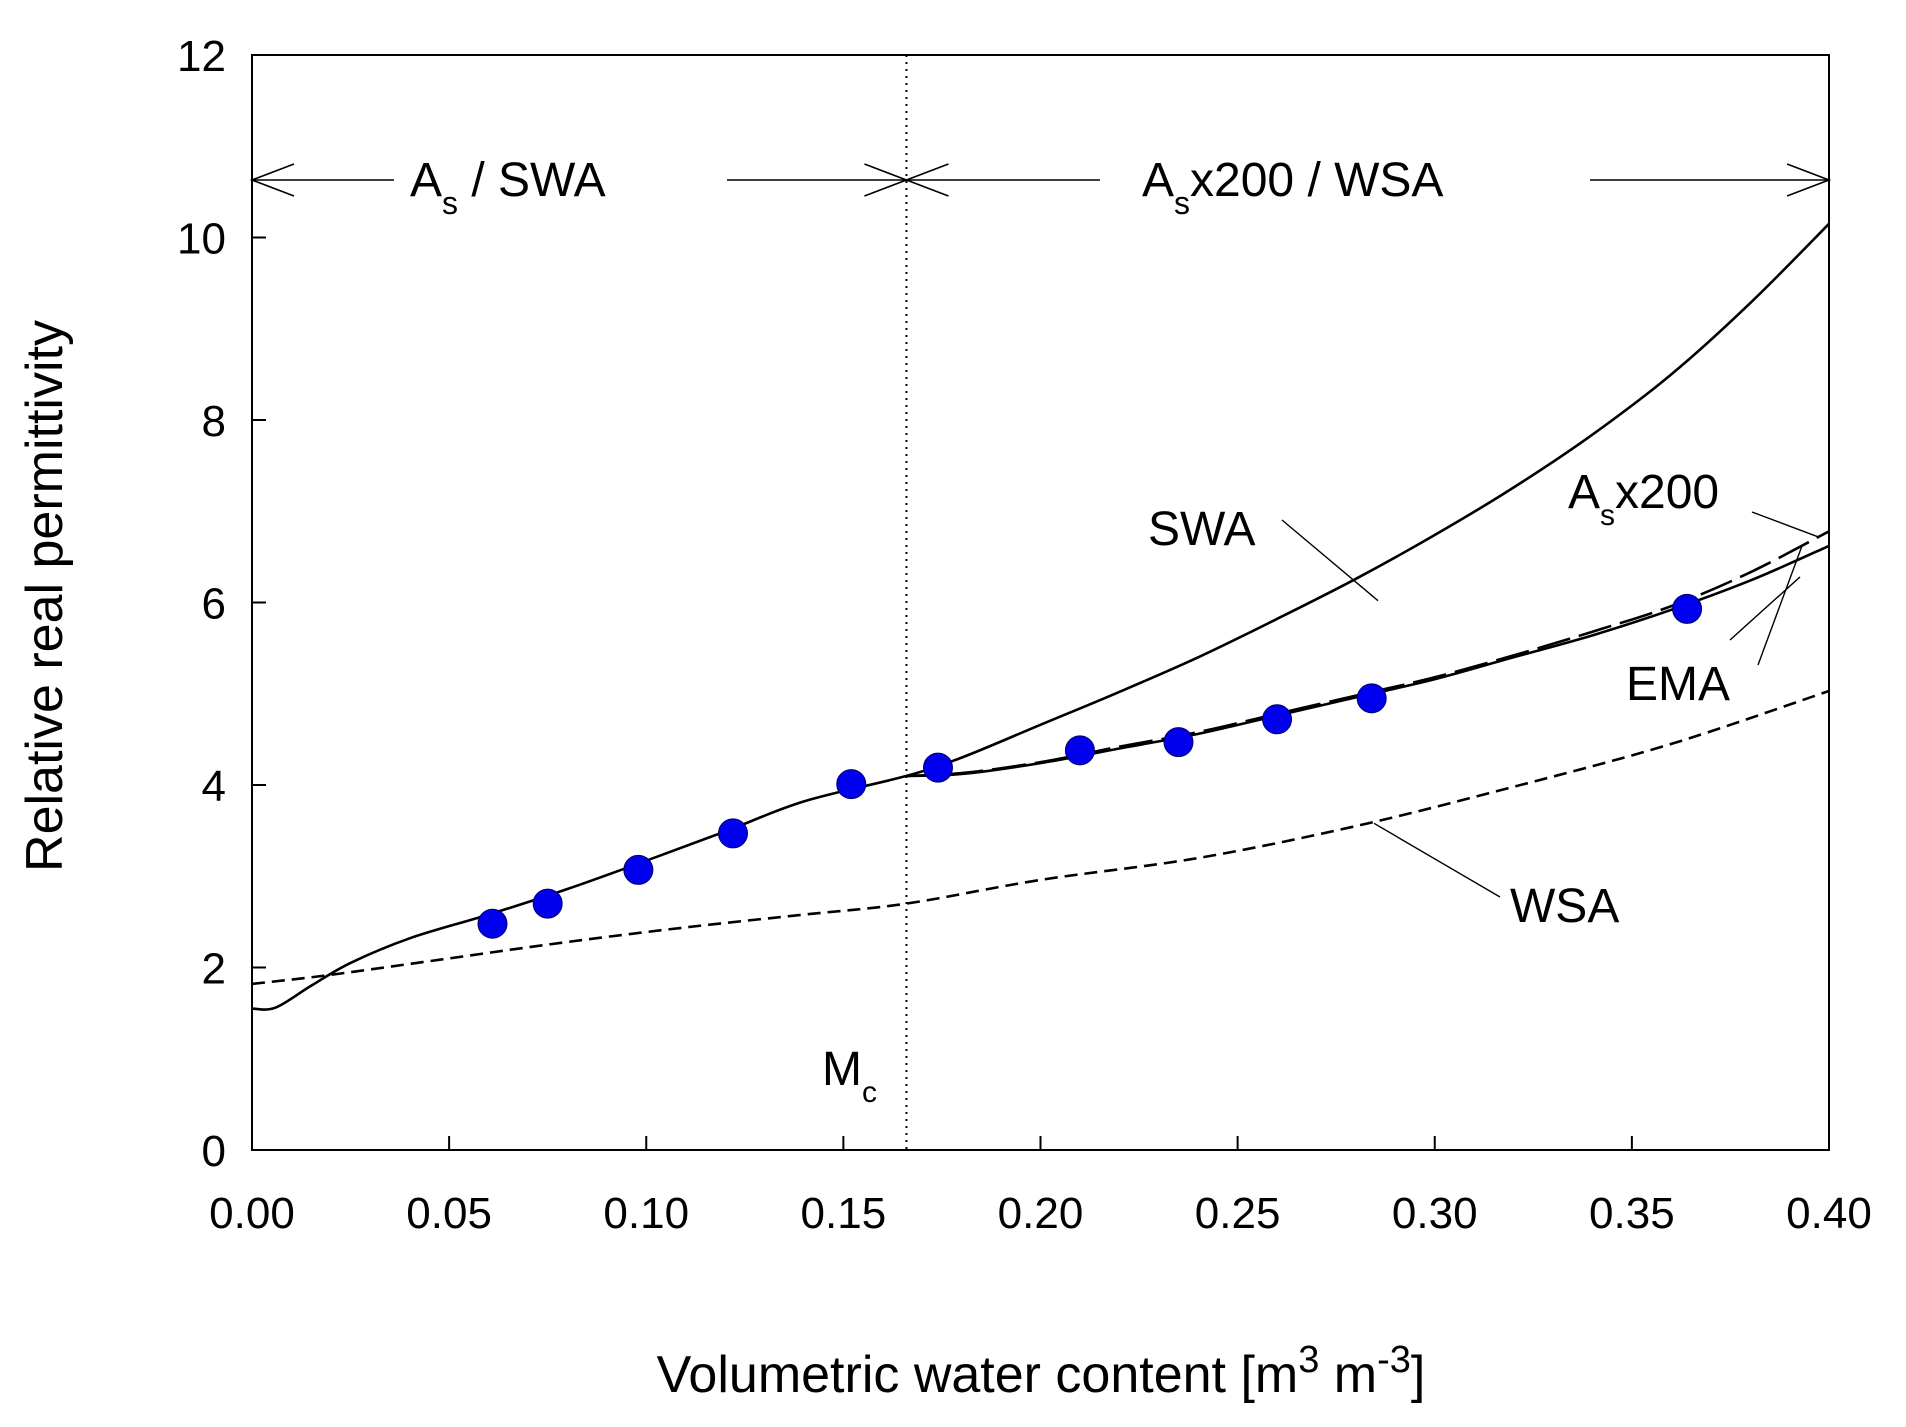  I want to click on right-region-arrowhead-left, so click(926, 180).